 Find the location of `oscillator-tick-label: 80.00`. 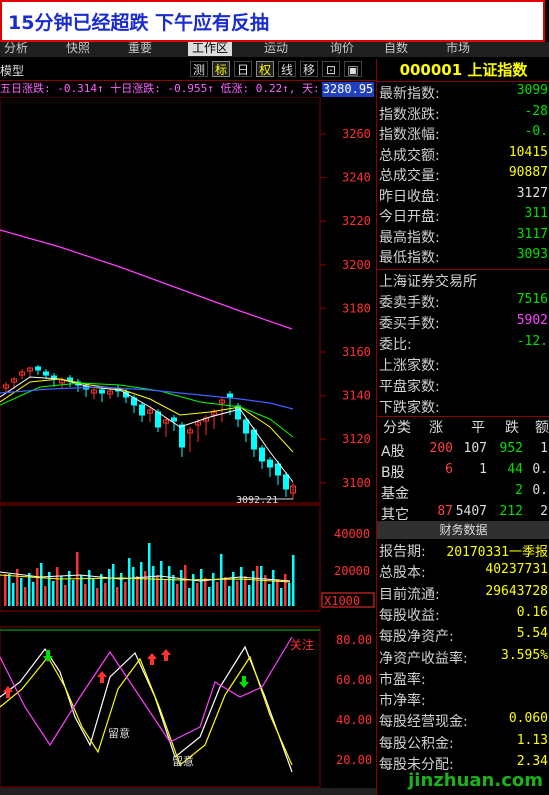

oscillator-tick-label: 80.00 is located at coordinates (354, 640).